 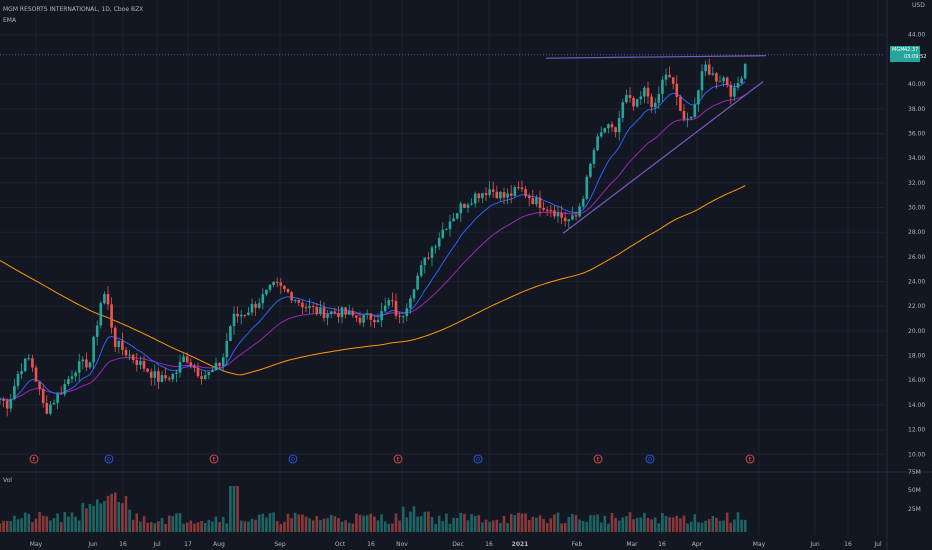 What do you see at coordinates (914, 509) in the screenshot?
I see `volume-tick-label: 25M` at bounding box center [914, 509].